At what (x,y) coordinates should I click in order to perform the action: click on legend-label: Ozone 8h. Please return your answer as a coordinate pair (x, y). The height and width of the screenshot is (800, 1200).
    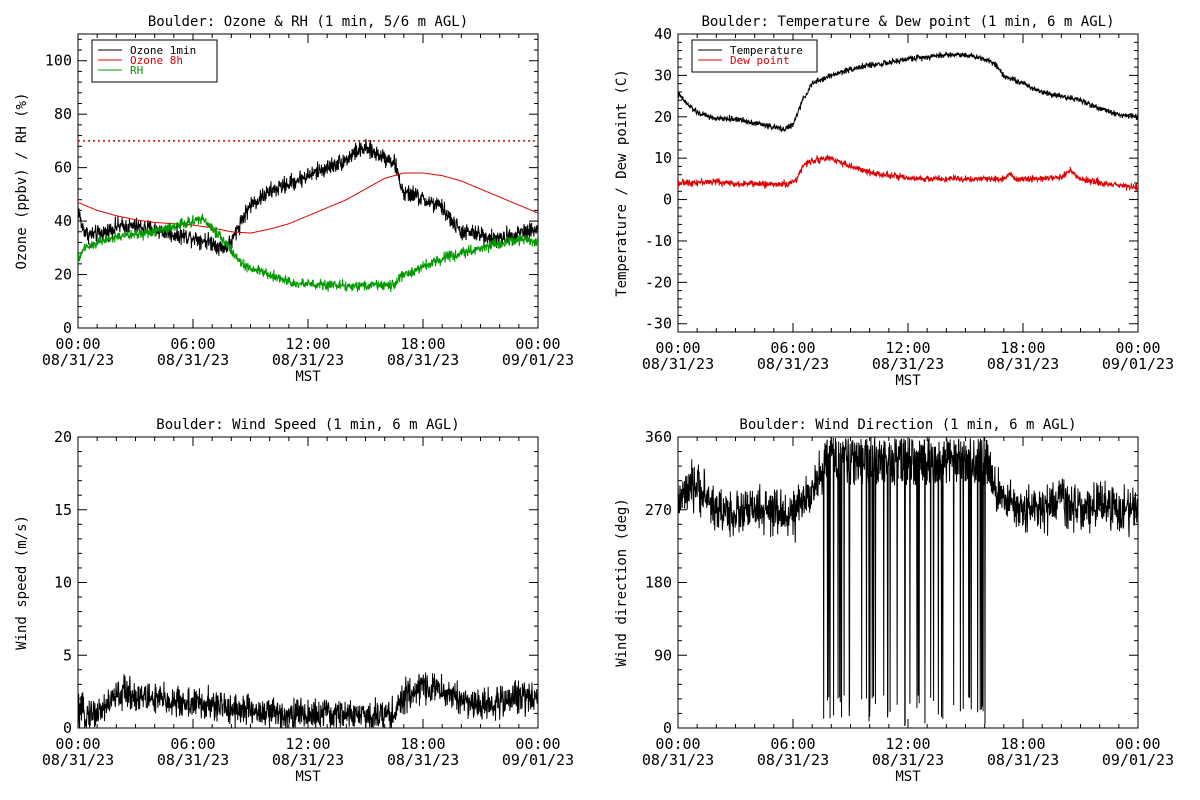
    Looking at the image, I should click on (156, 60).